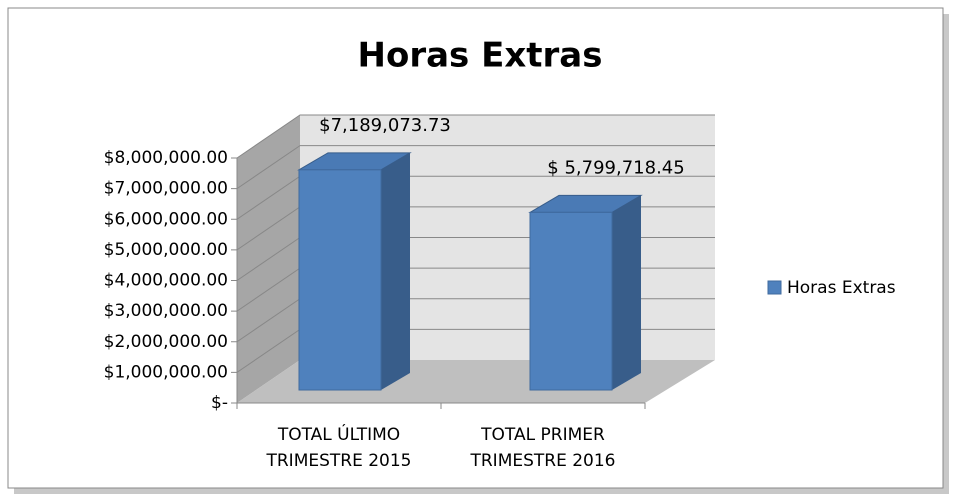  Describe the element at coordinates (166, 250) in the screenshot. I see `y-tick-label: $5,000,000.00` at that location.